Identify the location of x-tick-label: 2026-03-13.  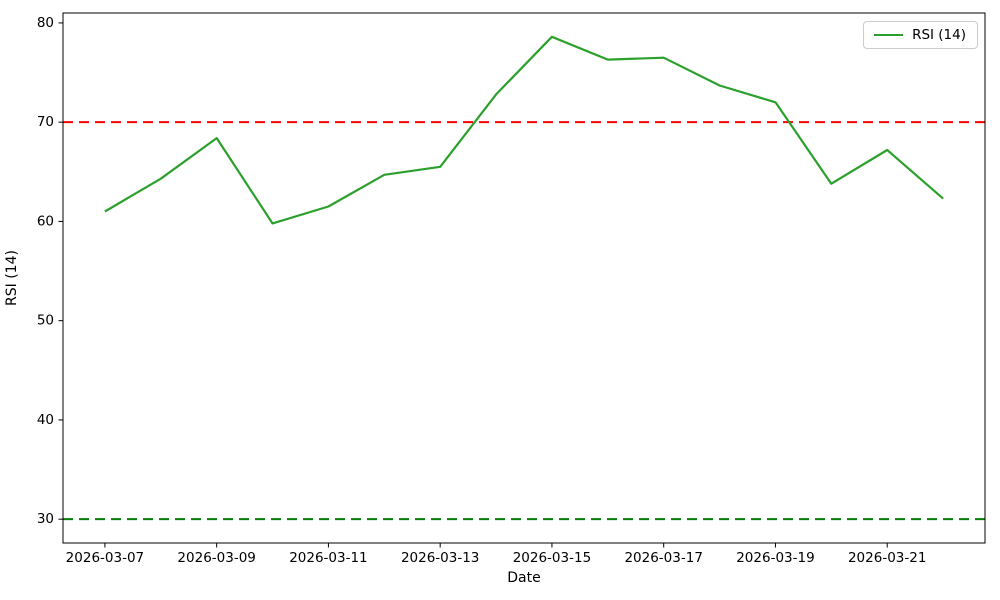
(440, 558).